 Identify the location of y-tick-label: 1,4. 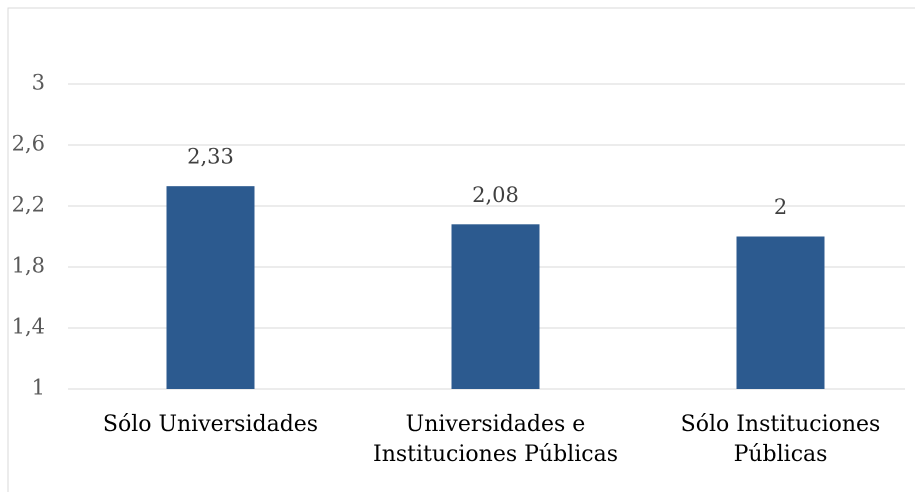
(28, 327).